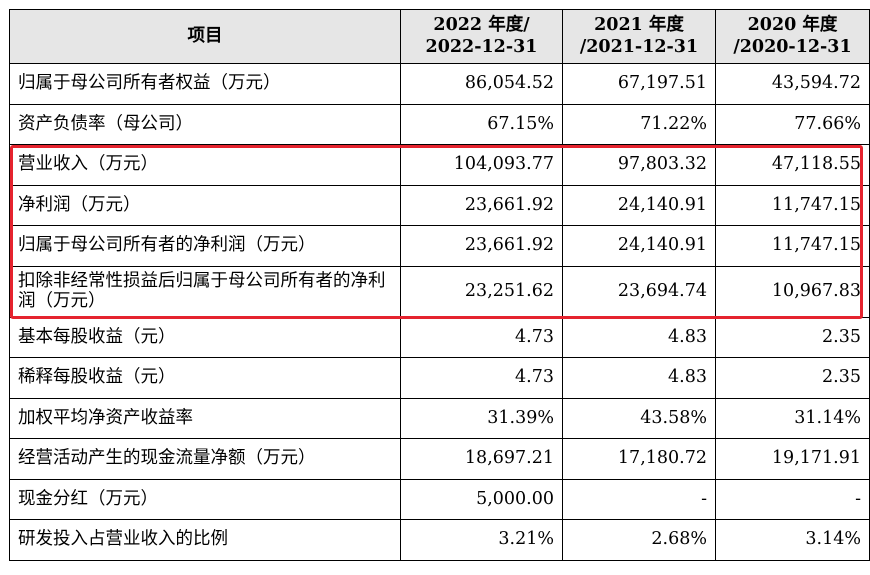  Describe the element at coordinates (481, 291) in the screenshot. I see `value-2022: 23,251.62` at that location.